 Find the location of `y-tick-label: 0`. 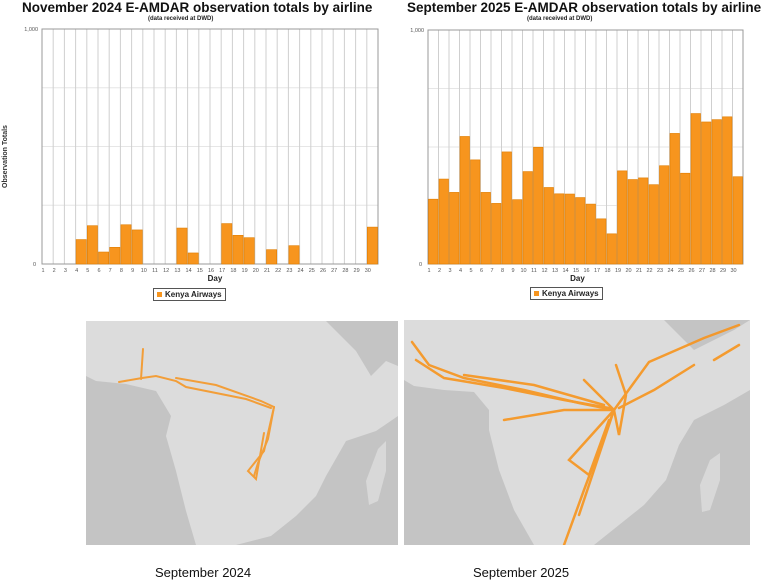

y-tick-label: 0 is located at coordinates (34, 265).